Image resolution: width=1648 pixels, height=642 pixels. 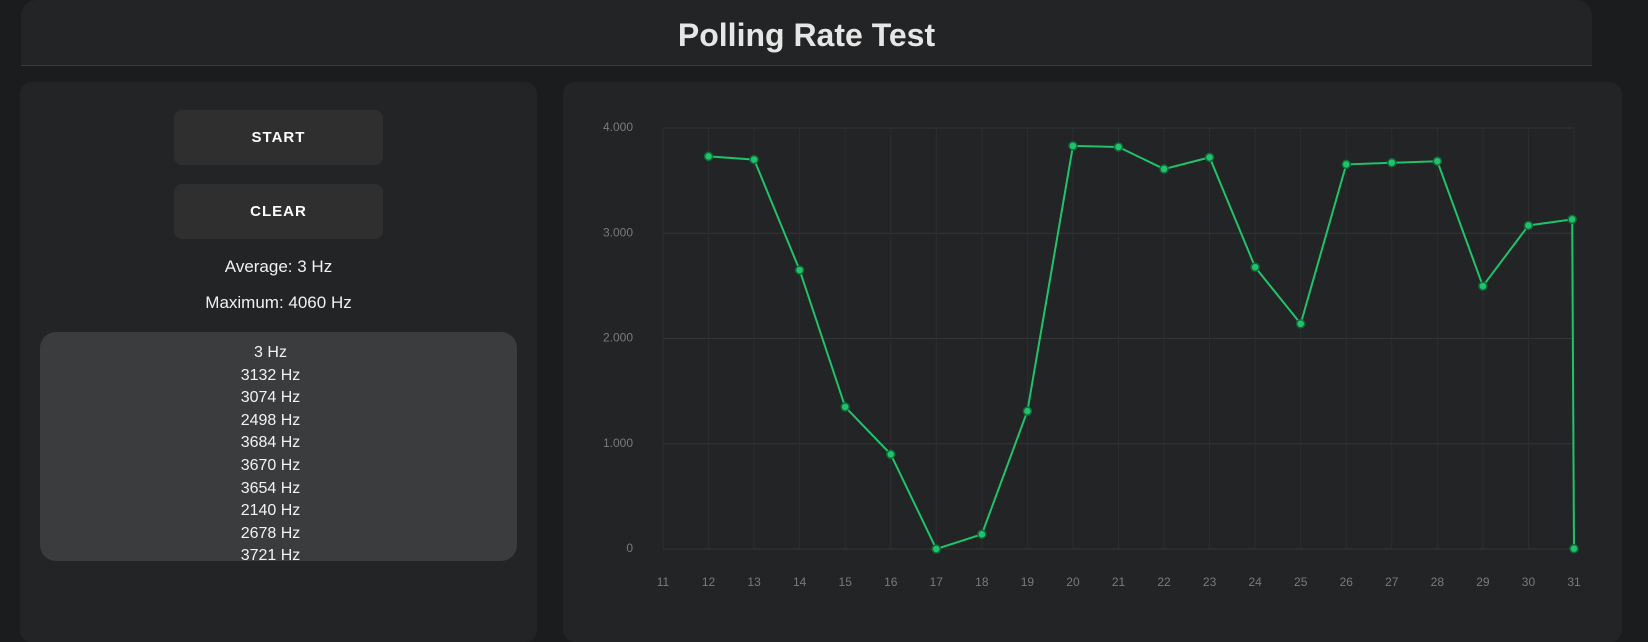 What do you see at coordinates (270, 465) in the screenshot?
I see `reading-item: 3670 Hz` at bounding box center [270, 465].